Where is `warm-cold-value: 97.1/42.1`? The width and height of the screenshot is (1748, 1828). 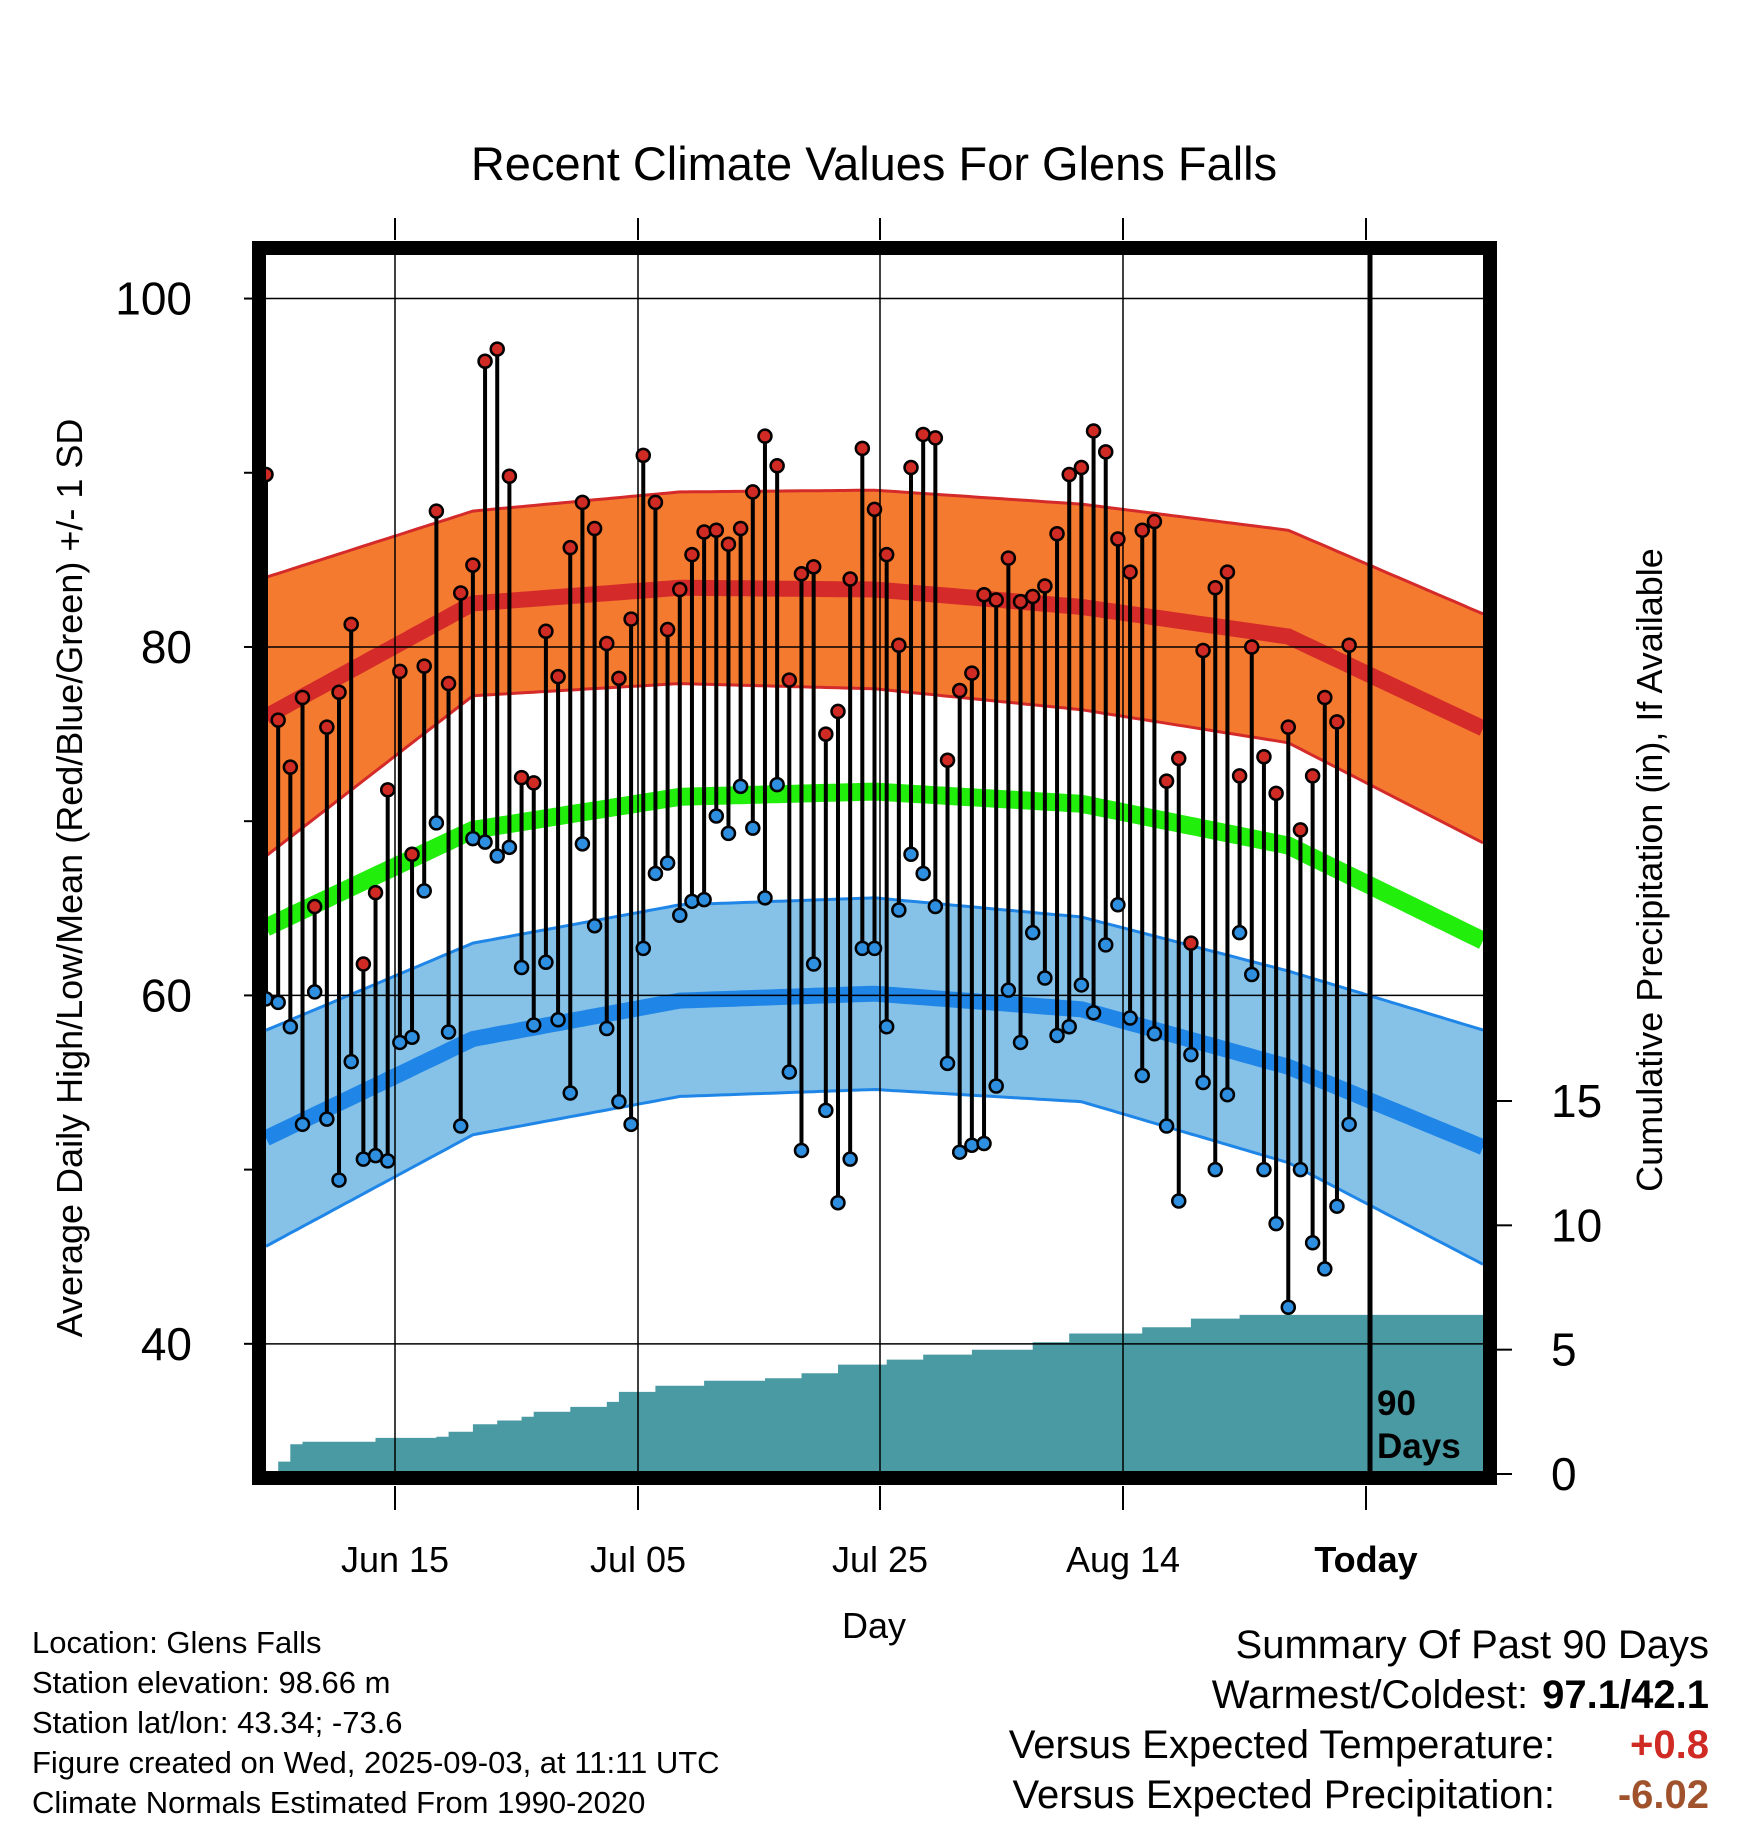 warm-cold-value: 97.1/42.1 is located at coordinates (1625, 1695).